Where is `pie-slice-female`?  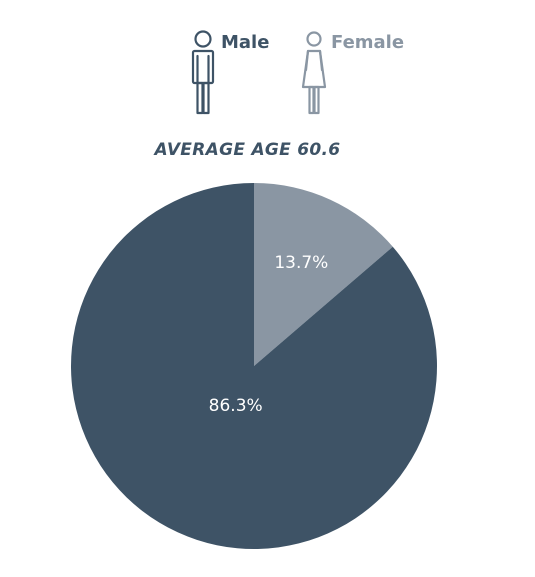
pie-slice-female is located at coordinates (323, 274).